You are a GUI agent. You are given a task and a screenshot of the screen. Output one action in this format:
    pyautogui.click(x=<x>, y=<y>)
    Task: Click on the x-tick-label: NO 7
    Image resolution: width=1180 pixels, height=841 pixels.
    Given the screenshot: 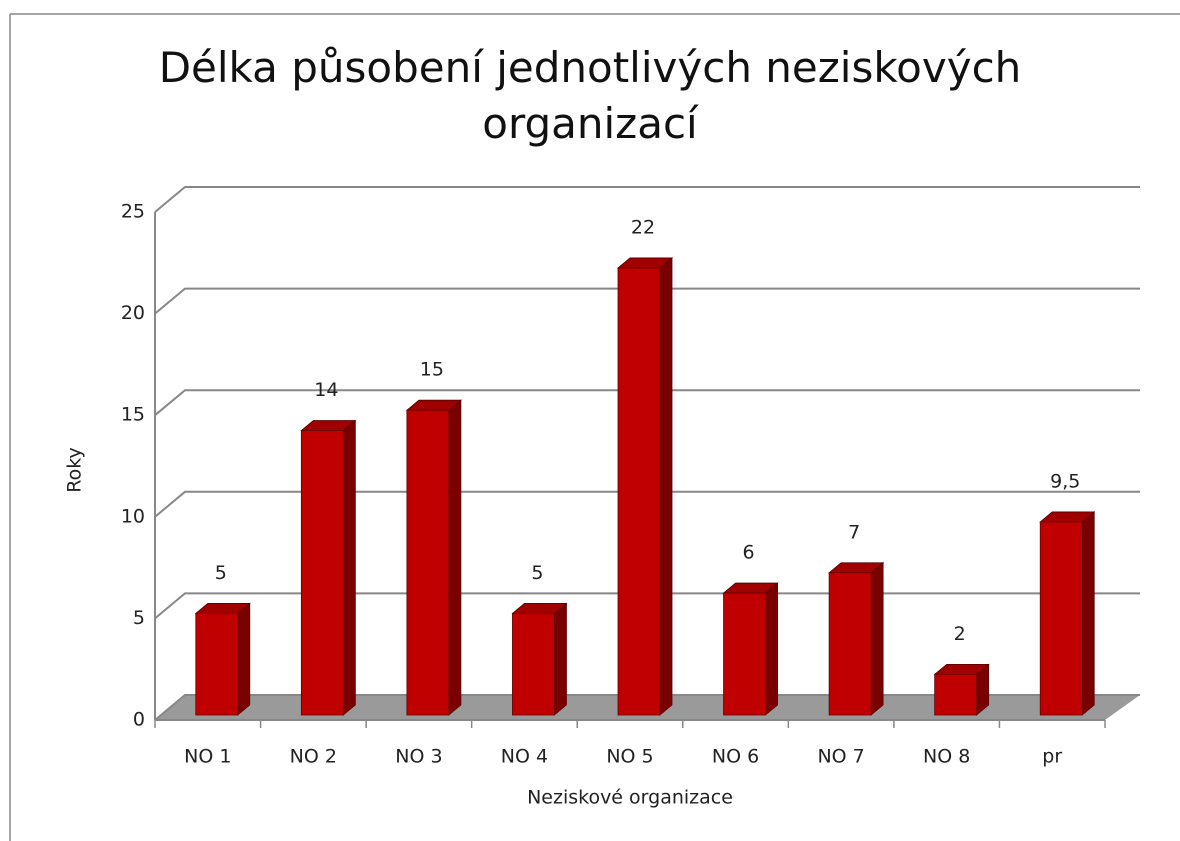 What is the action you would take?
    pyautogui.click(x=840, y=757)
    